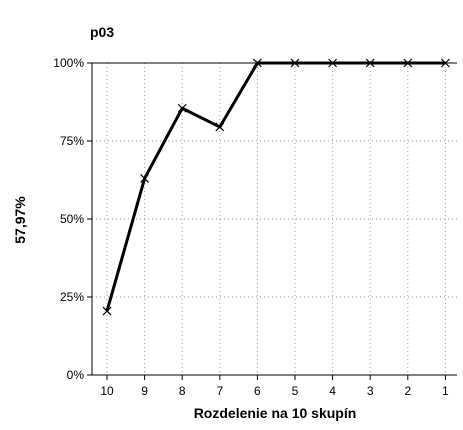 The width and height of the screenshot is (463, 430). I want to click on y-tick-label: 0%, so click(76, 375).